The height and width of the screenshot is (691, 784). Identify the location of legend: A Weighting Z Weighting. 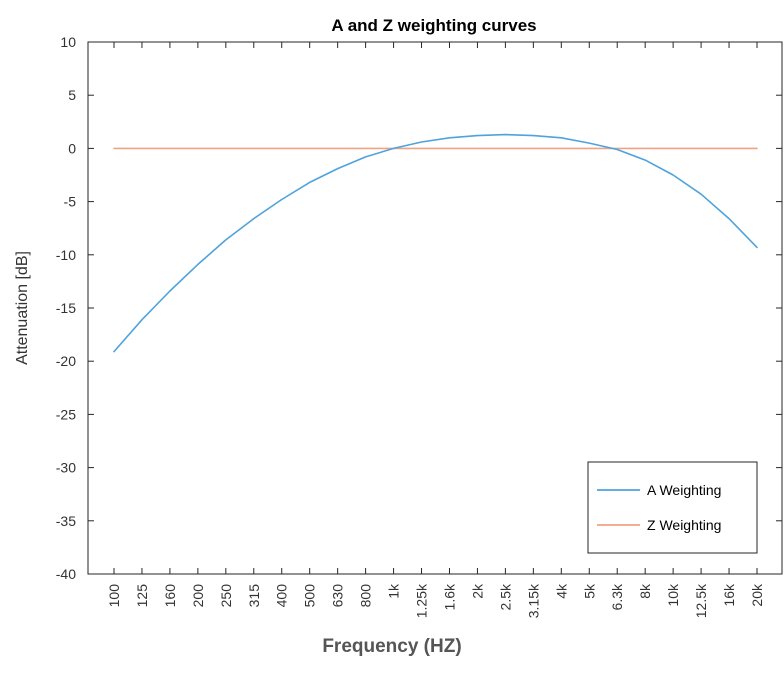
(672, 507).